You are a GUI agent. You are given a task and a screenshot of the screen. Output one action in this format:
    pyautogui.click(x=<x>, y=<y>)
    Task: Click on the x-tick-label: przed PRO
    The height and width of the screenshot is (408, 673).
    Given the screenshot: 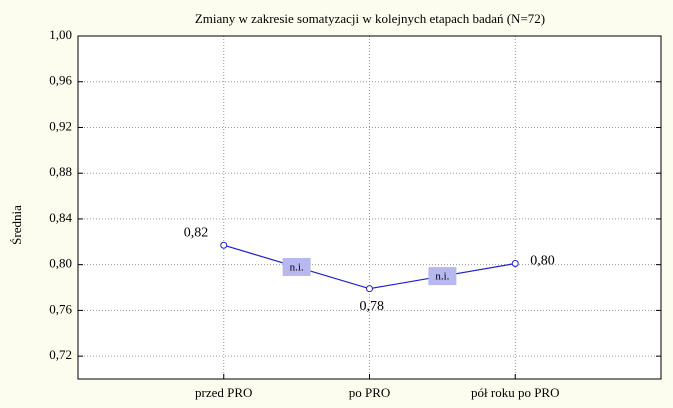 What is the action you would take?
    pyautogui.click(x=223, y=392)
    